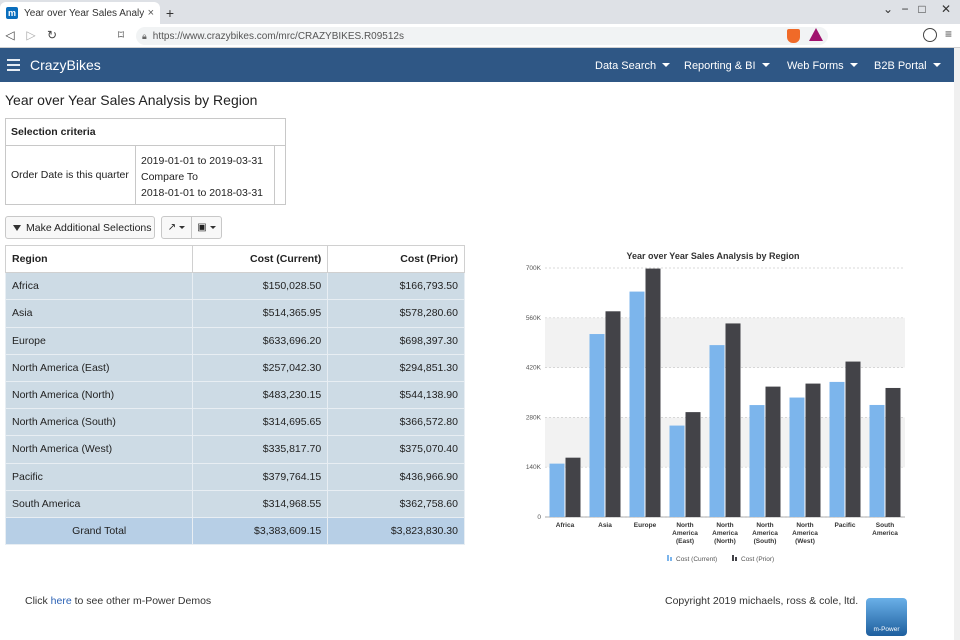 The height and width of the screenshot is (640, 960). What do you see at coordinates (396, 531) in the screenshot?
I see `grand-total-prior: $3,823,830.30` at bounding box center [396, 531].